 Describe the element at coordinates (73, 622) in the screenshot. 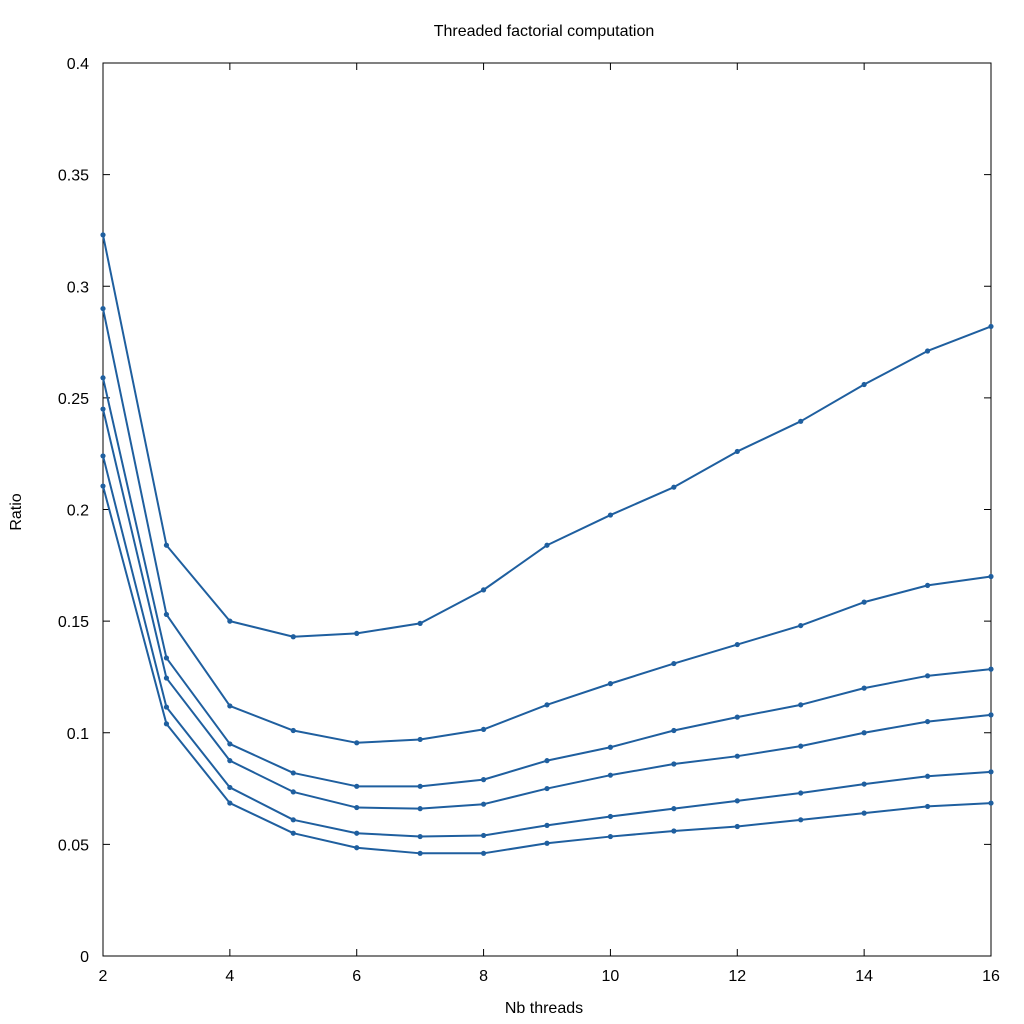

I see `y-tick-label: 0.15` at that location.